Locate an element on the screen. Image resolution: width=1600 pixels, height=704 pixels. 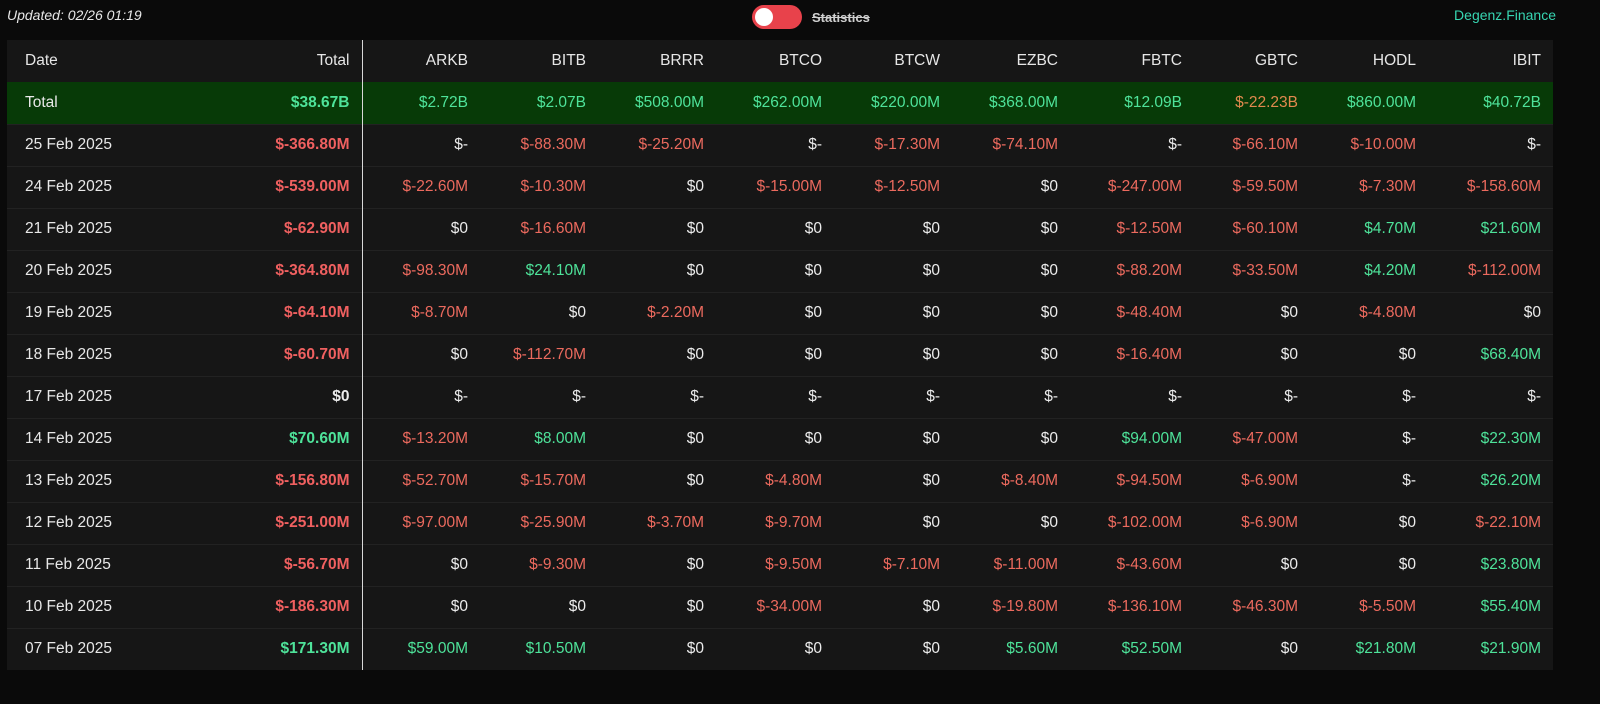
column-header-date: Date is located at coordinates (41, 60).